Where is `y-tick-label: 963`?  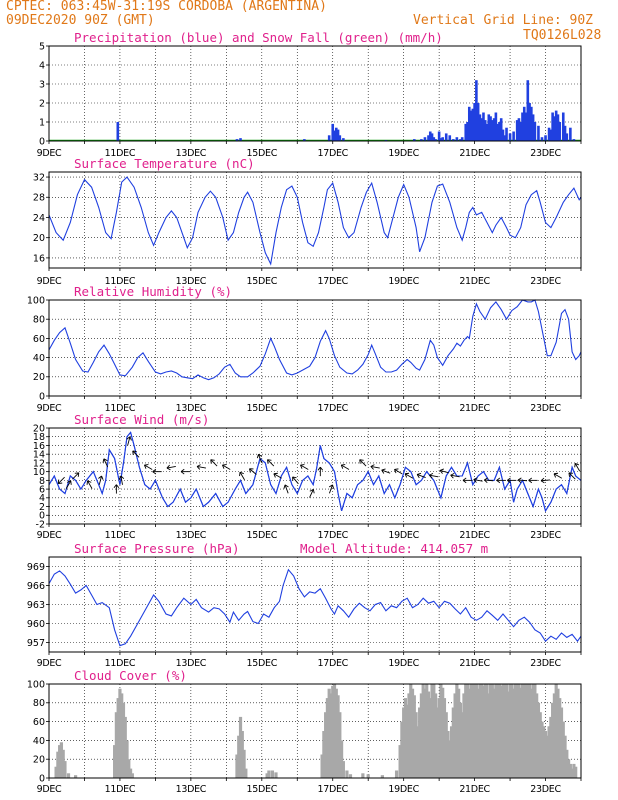 y-tick-label: 963 is located at coordinates (36, 605).